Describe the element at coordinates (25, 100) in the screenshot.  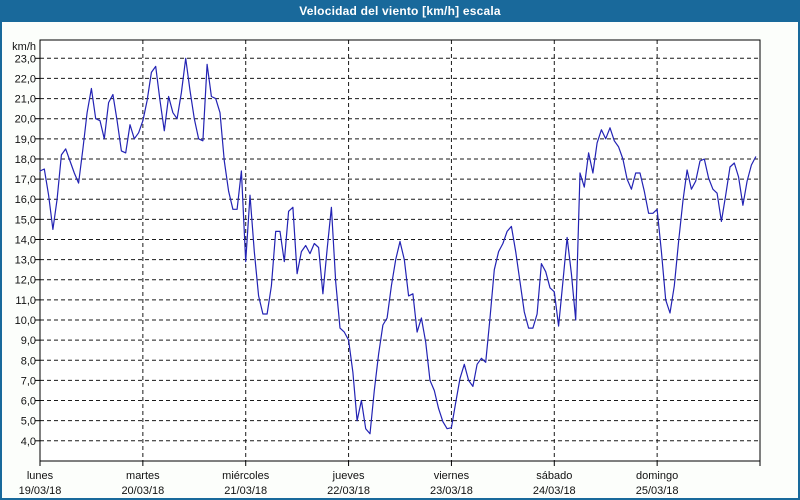
I see `y-tick-label: 21,0` at that location.